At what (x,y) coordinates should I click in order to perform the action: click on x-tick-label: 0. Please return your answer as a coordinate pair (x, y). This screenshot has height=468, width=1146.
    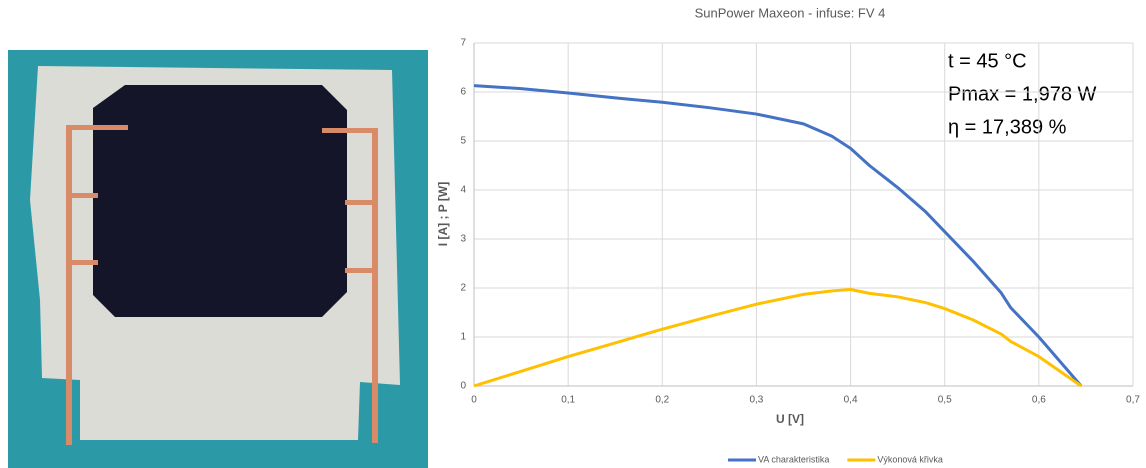
    Looking at the image, I should click on (474, 400).